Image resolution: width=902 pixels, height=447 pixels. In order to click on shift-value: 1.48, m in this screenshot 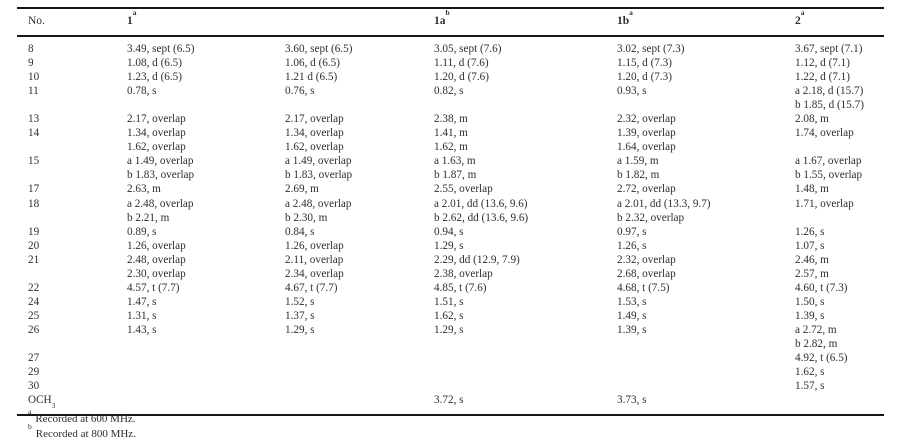, I will do `click(812, 189)`.